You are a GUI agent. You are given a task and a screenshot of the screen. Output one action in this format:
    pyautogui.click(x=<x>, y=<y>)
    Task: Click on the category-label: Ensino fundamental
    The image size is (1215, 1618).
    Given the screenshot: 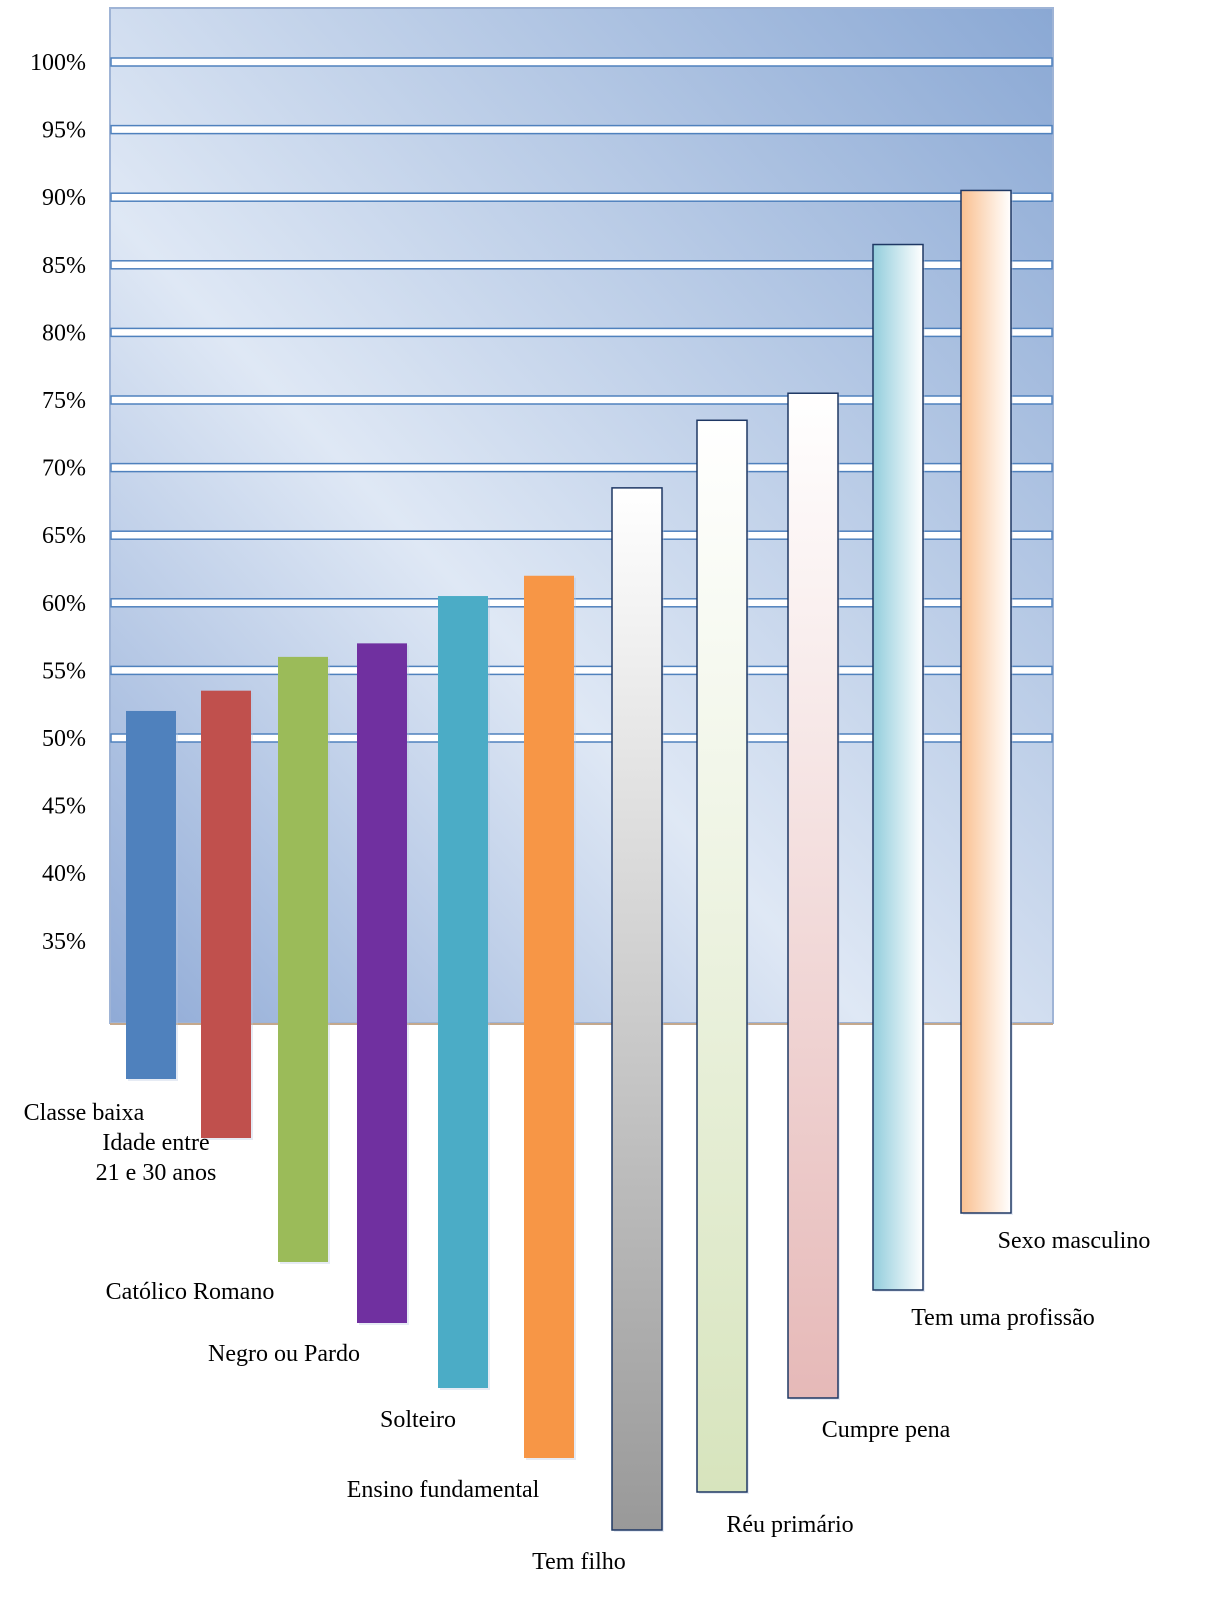 What is the action you would take?
    pyautogui.click(x=443, y=1490)
    